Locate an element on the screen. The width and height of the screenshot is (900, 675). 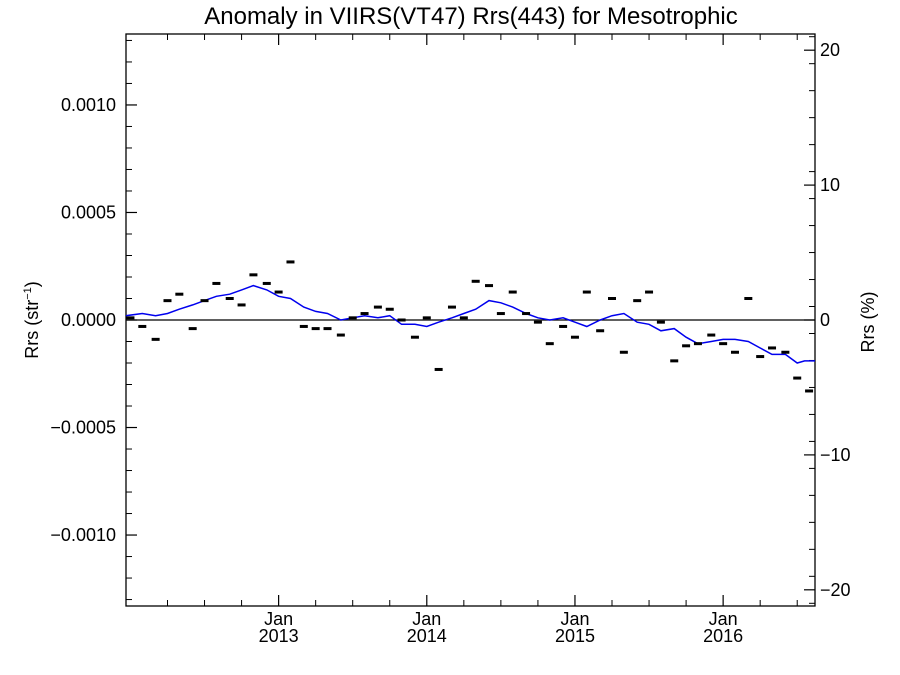
right-tick-label: 20 is located at coordinates (830, 50).